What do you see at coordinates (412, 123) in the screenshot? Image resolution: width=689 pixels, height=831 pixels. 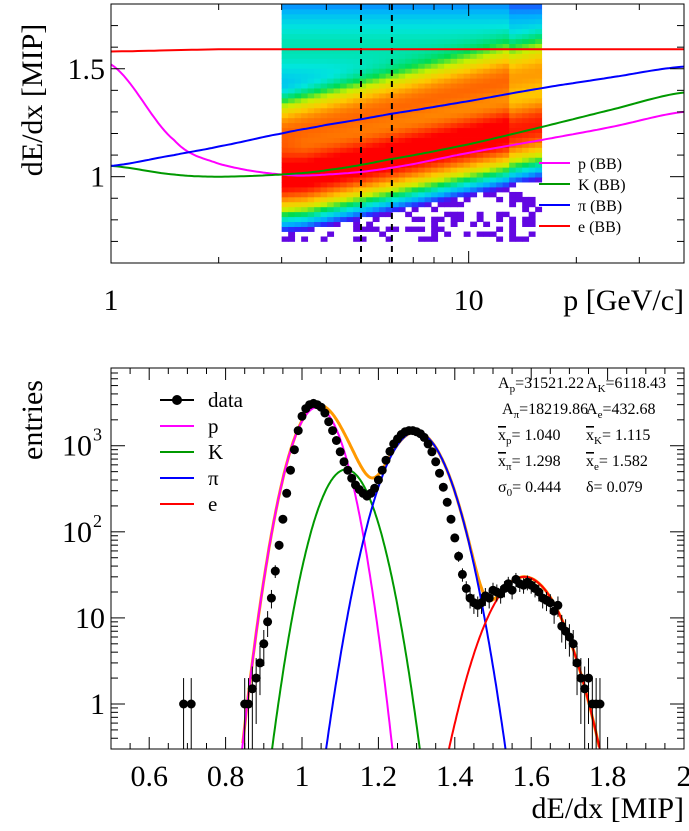 I see `top-heatmap` at bounding box center [412, 123].